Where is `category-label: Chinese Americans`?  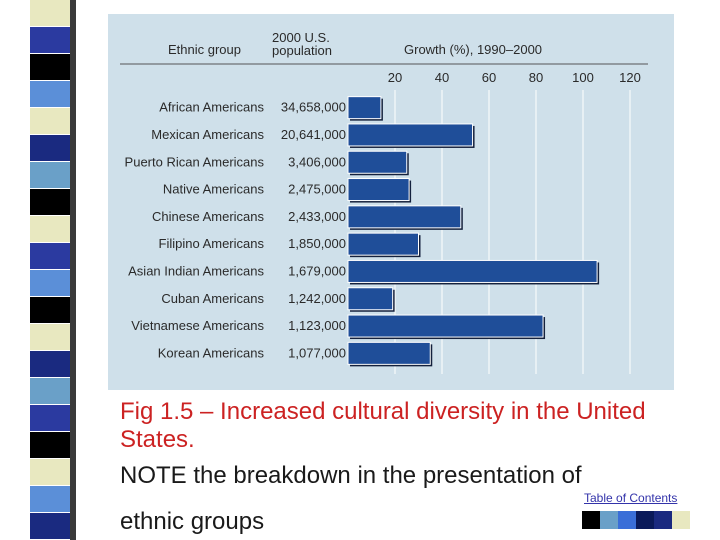
category-label: Chinese Americans is located at coordinates (208, 216).